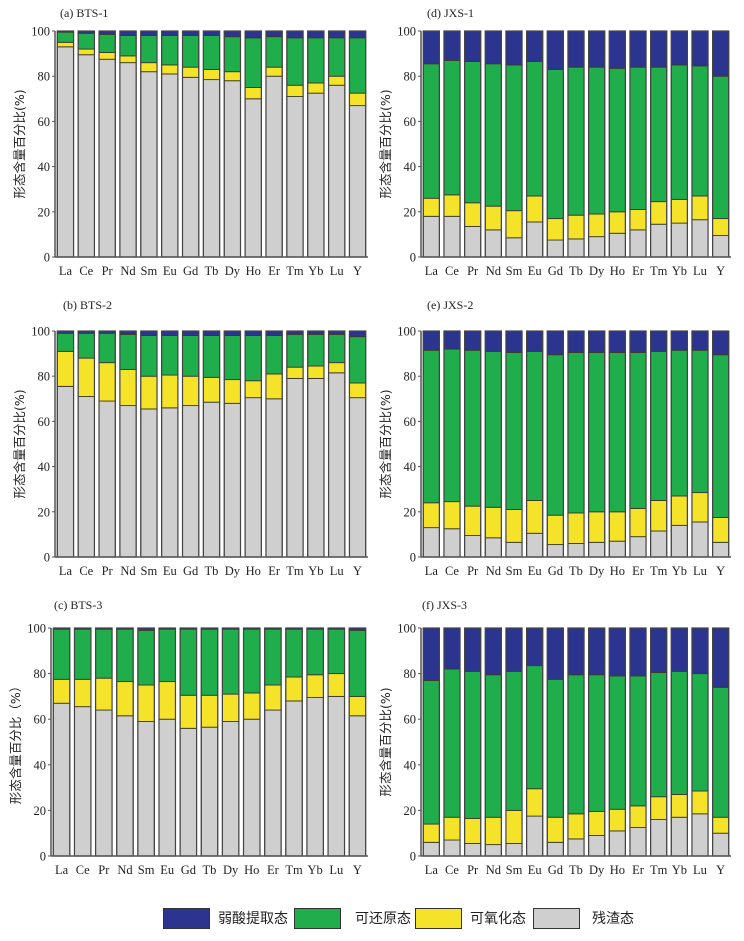 The image size is (744, 941). I want to click on bar-segment-dy: Dy 弱酸提取态: 9.5, so click(597, 341).